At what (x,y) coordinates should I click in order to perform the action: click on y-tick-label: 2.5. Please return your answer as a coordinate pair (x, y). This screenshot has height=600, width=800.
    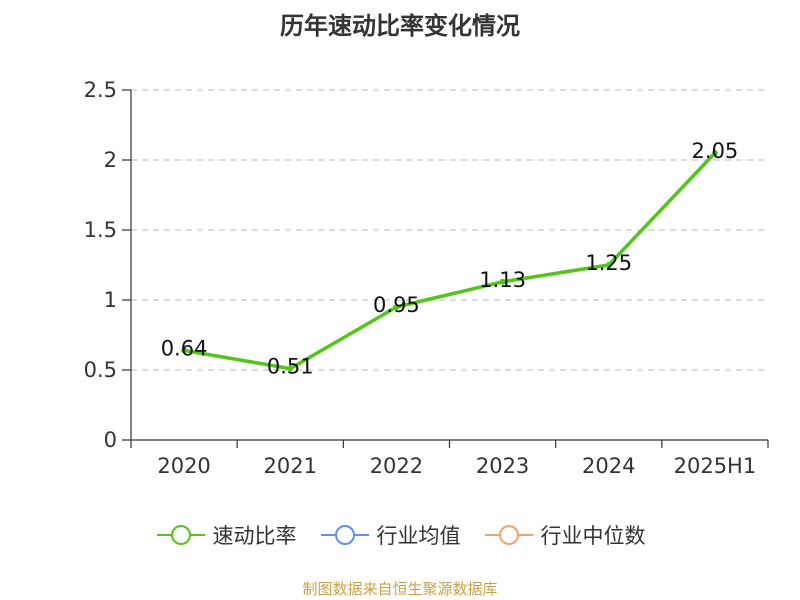
    Looking at the image, I should click on (100, 90).